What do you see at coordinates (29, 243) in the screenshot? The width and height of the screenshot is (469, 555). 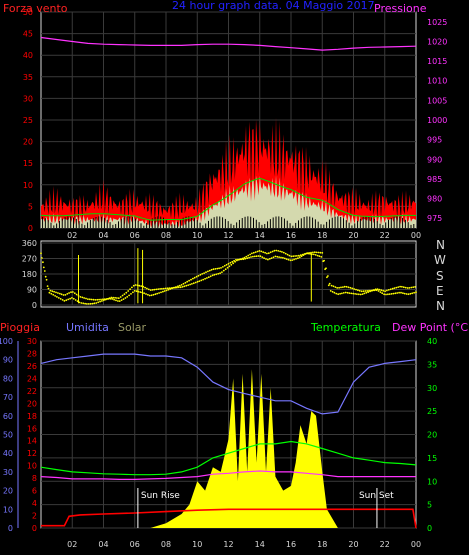 I see `direction-tick-label: 360` at bounding box center [29, 243].